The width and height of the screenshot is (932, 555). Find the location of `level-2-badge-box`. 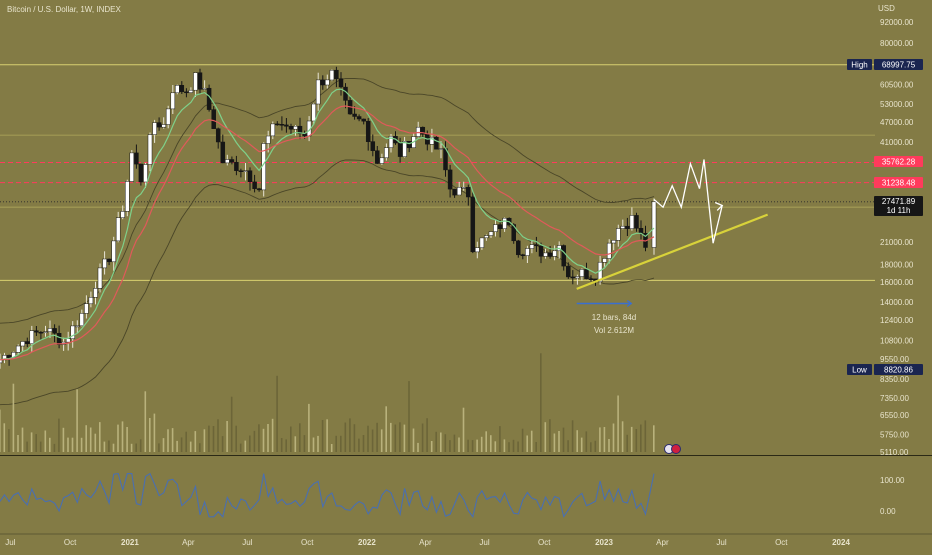

level-2-badge-box is located at coordinates (898, 182).